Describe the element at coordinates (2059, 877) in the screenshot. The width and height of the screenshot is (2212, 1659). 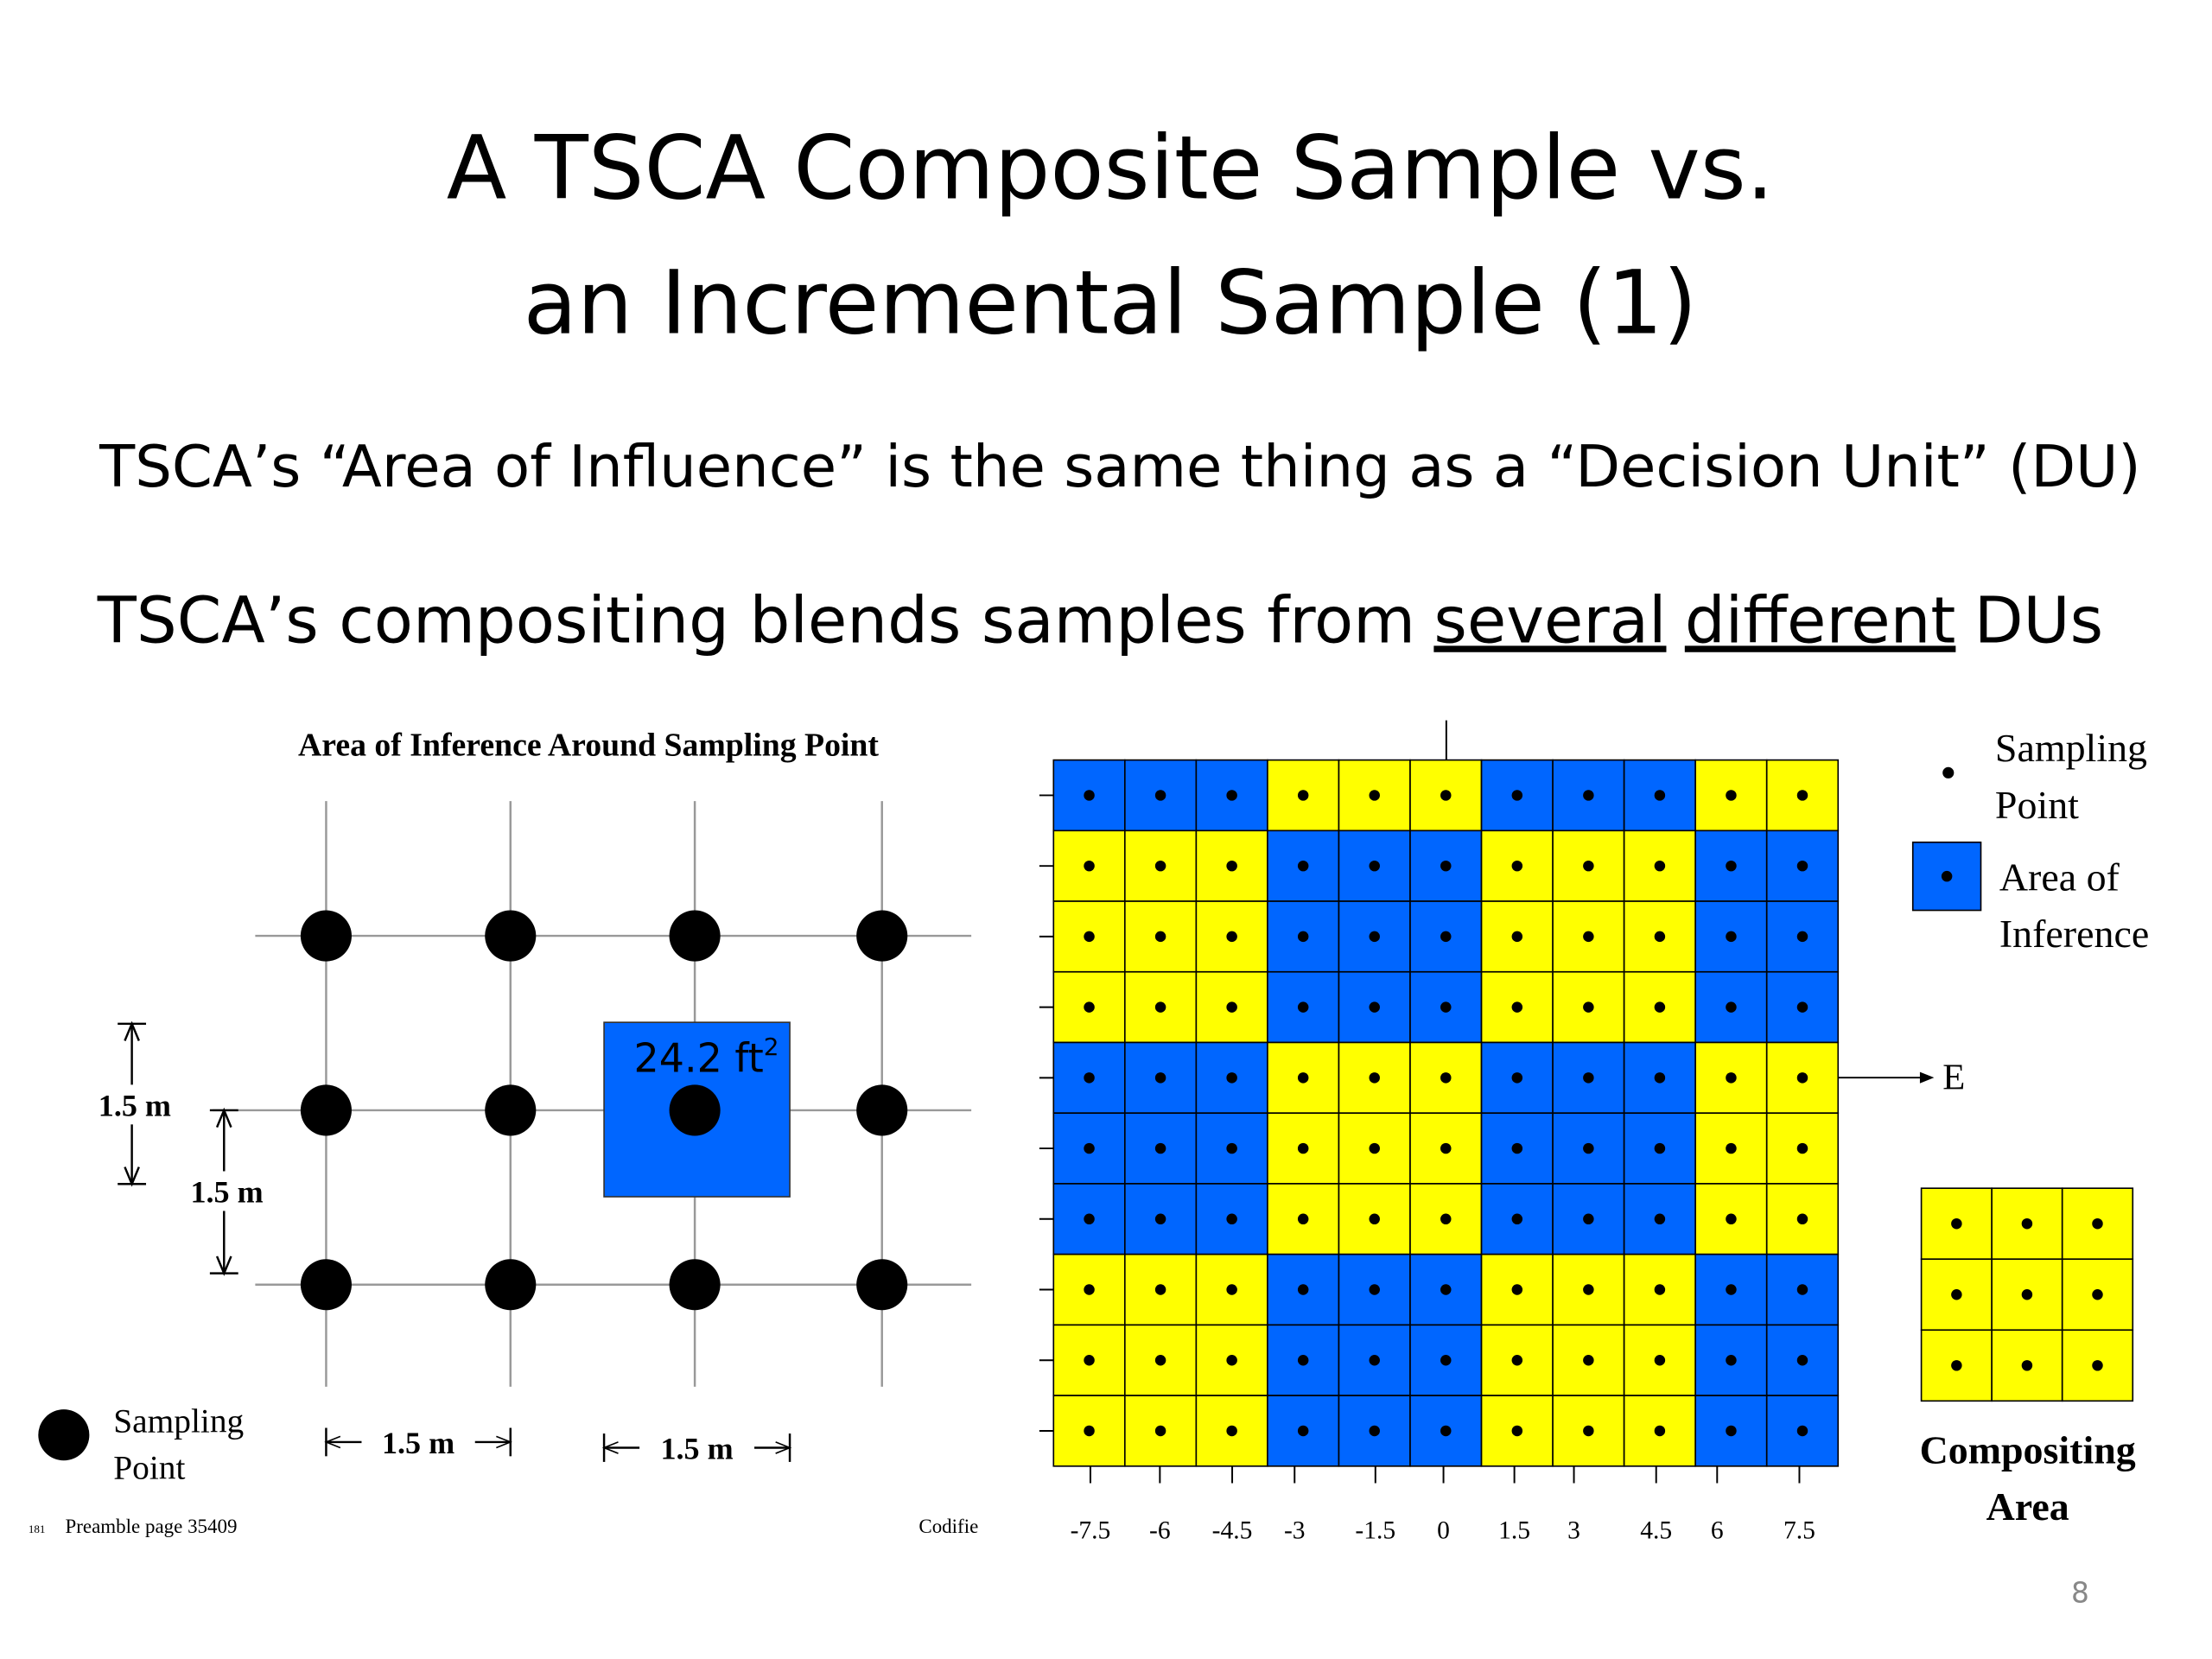
I see `legend-label: Area of` at that location.